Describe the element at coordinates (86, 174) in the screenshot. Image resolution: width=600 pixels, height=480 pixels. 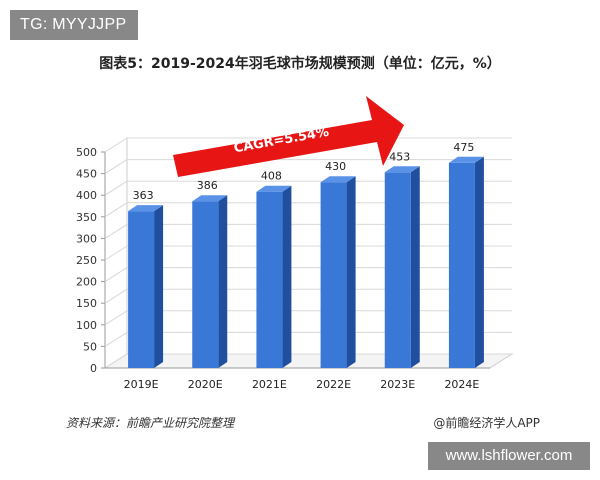
I see `y-tick-label: 450` at that location.